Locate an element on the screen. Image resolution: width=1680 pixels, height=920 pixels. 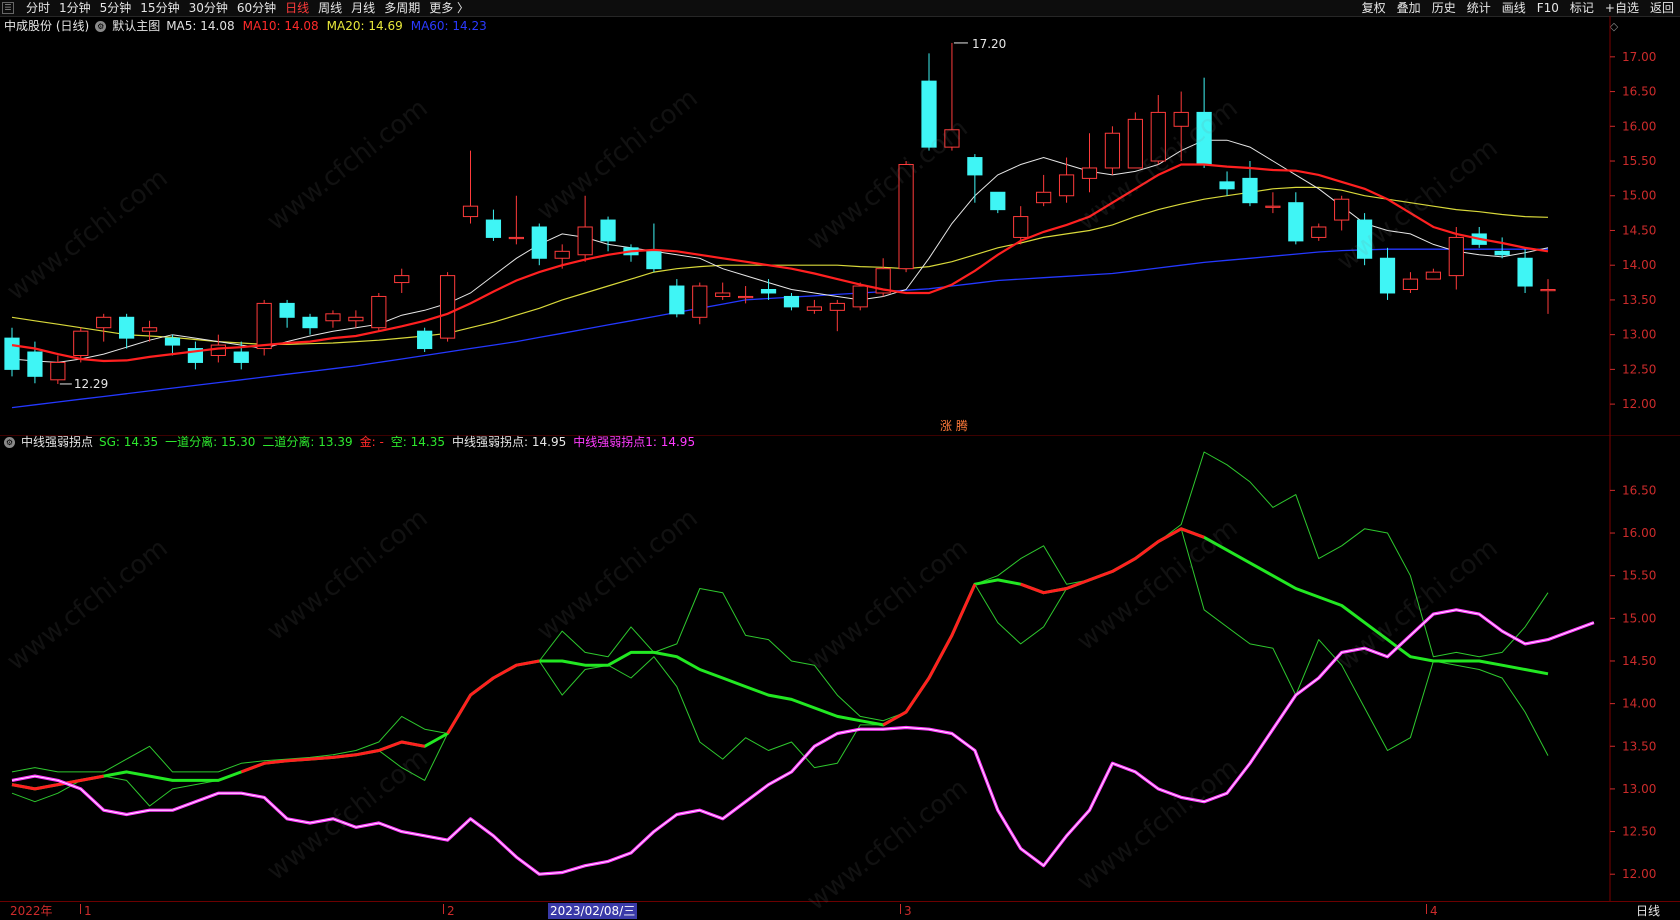
toolbar-button: 标记 is located at coordinates (1581, 8).